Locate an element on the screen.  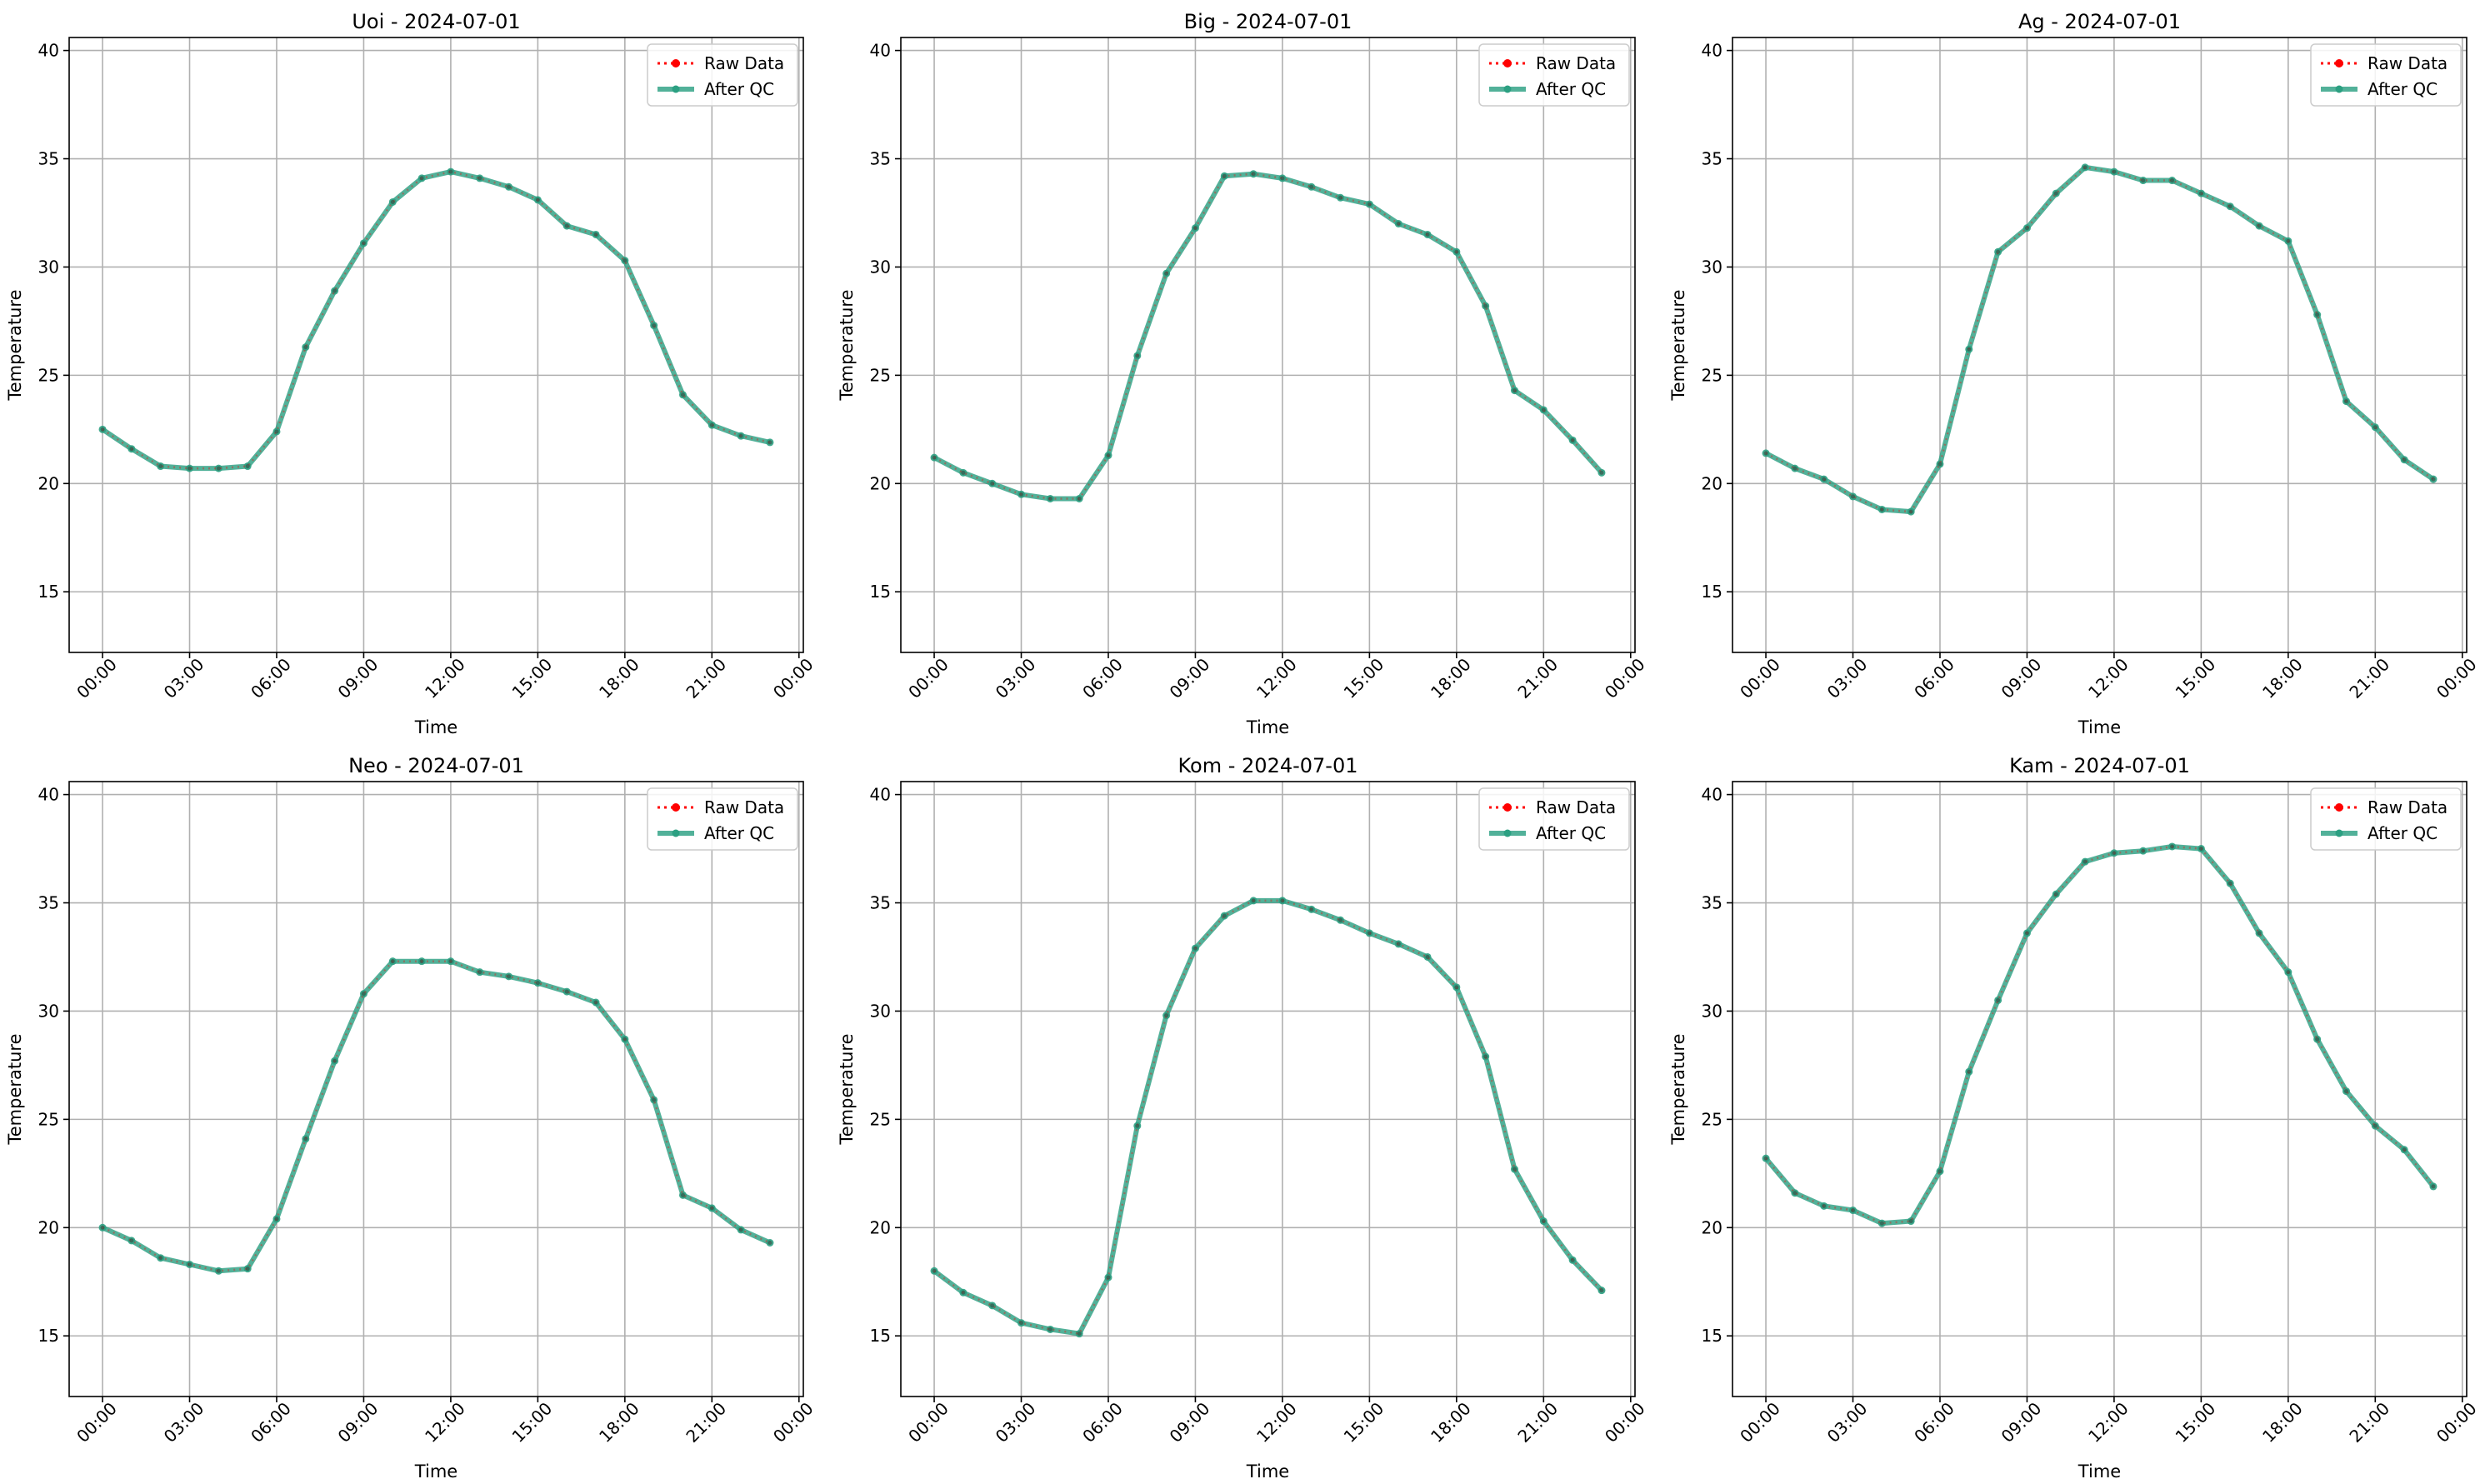
y-tick-label: 15 is located at coordinates (880, 592).